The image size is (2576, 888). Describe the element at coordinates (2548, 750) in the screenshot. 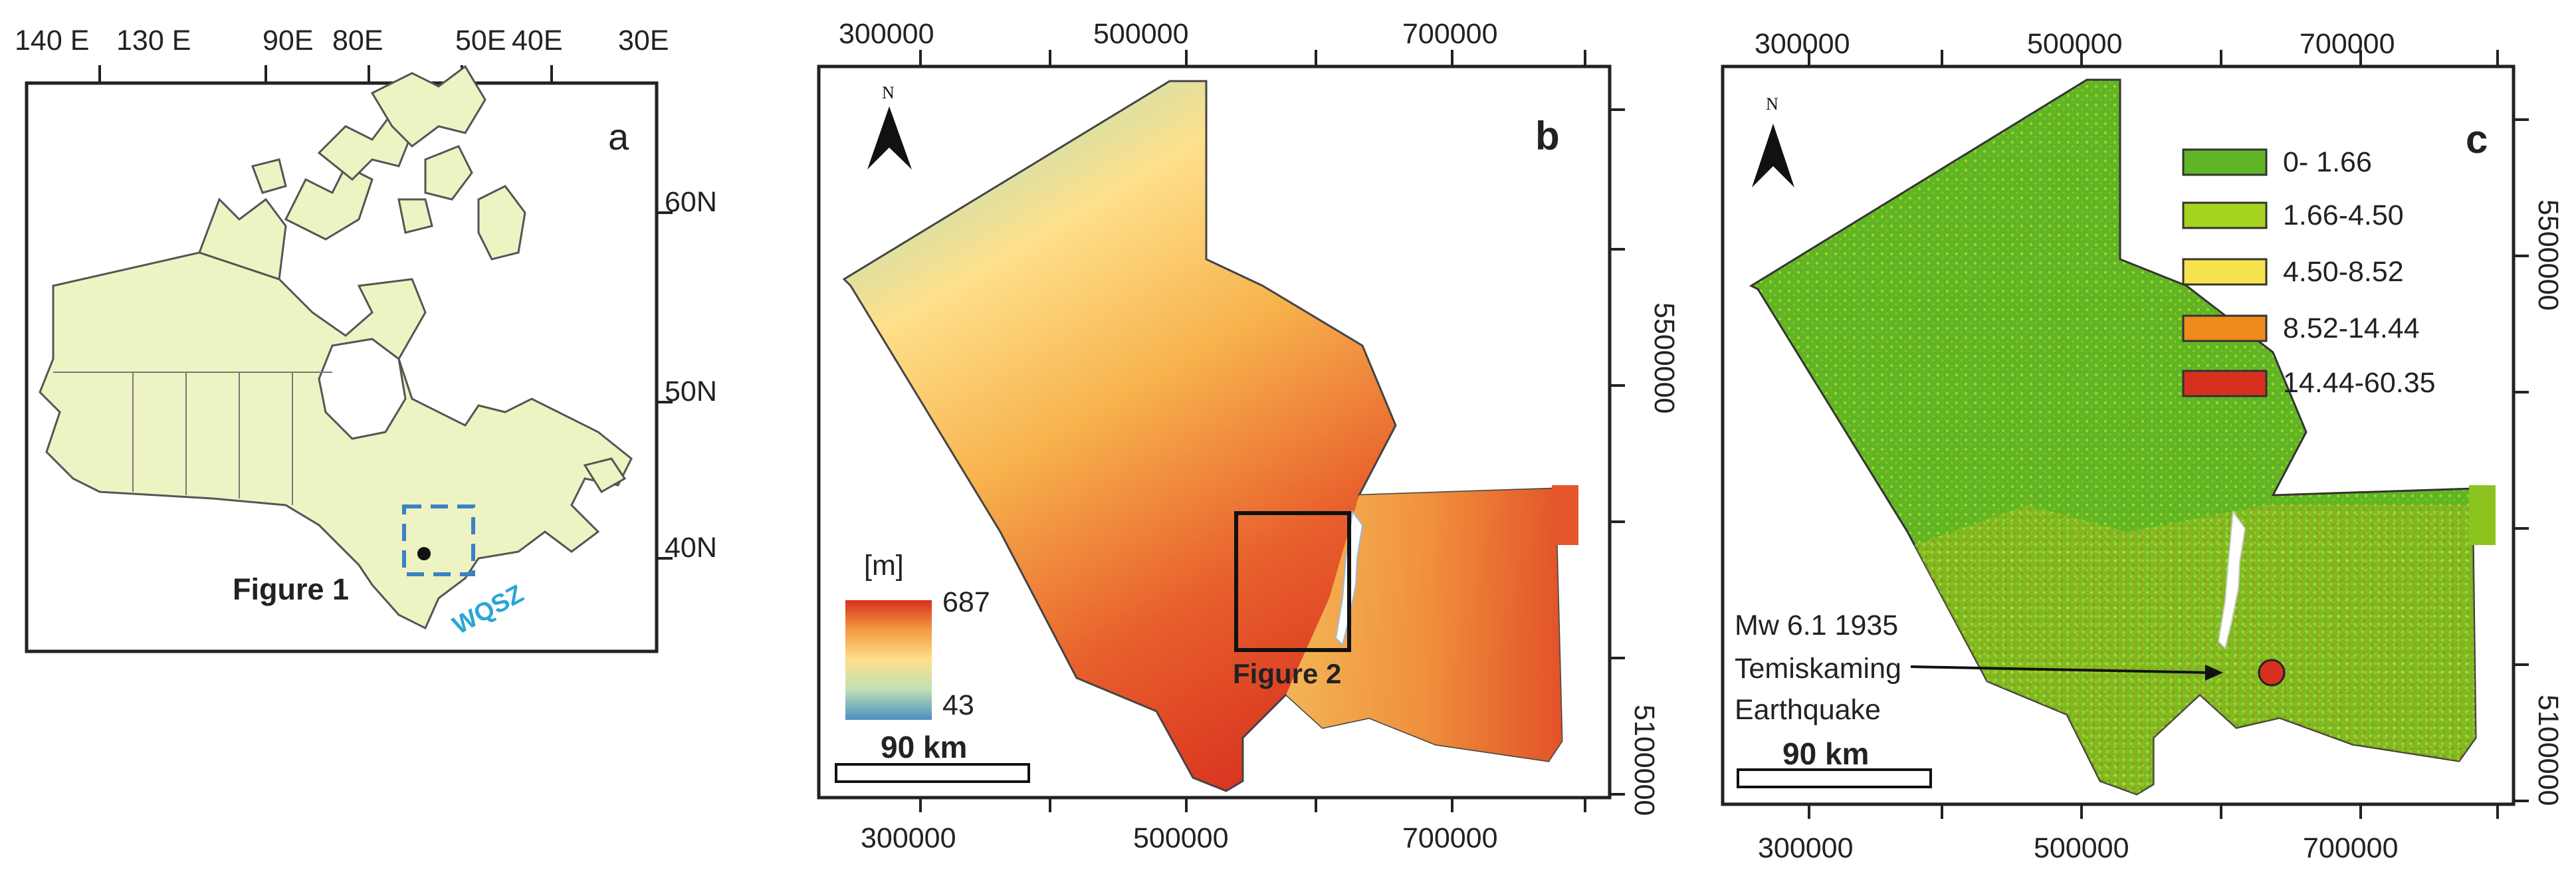

I see `c-ytick-2: 5100000` at that location.